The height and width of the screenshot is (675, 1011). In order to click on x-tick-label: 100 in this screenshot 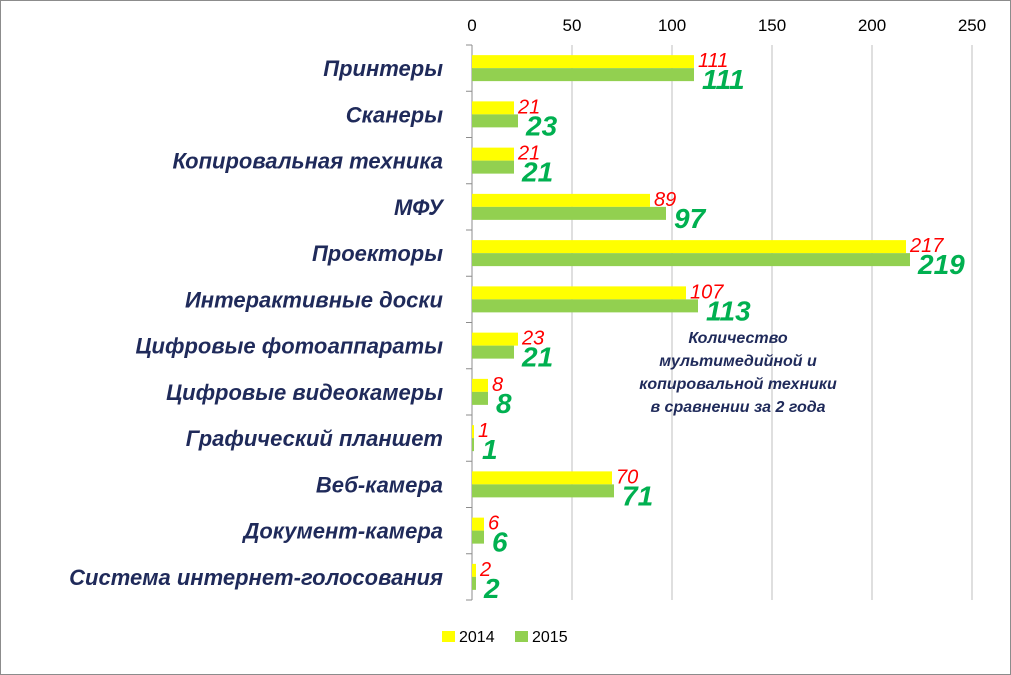, I will do `click(672, 25)`.